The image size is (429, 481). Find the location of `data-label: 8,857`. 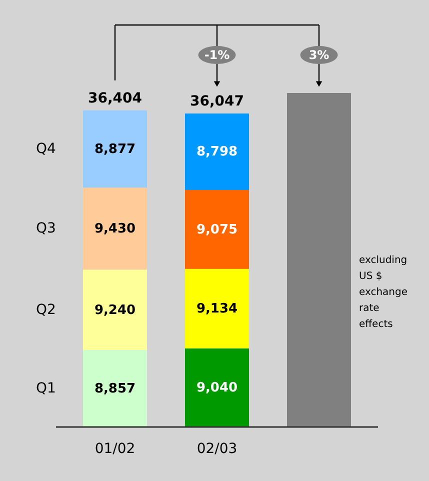

data-label: 8,857 is located at coordinates (115, 388).